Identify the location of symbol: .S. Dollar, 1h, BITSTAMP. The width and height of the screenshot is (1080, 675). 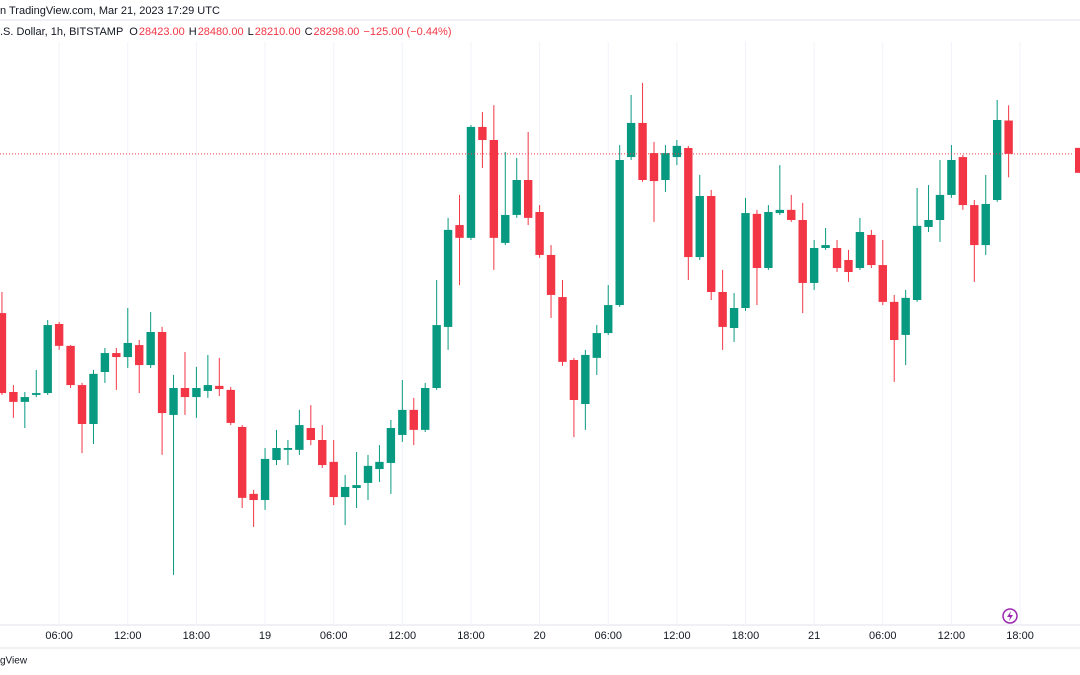
(61, 32).